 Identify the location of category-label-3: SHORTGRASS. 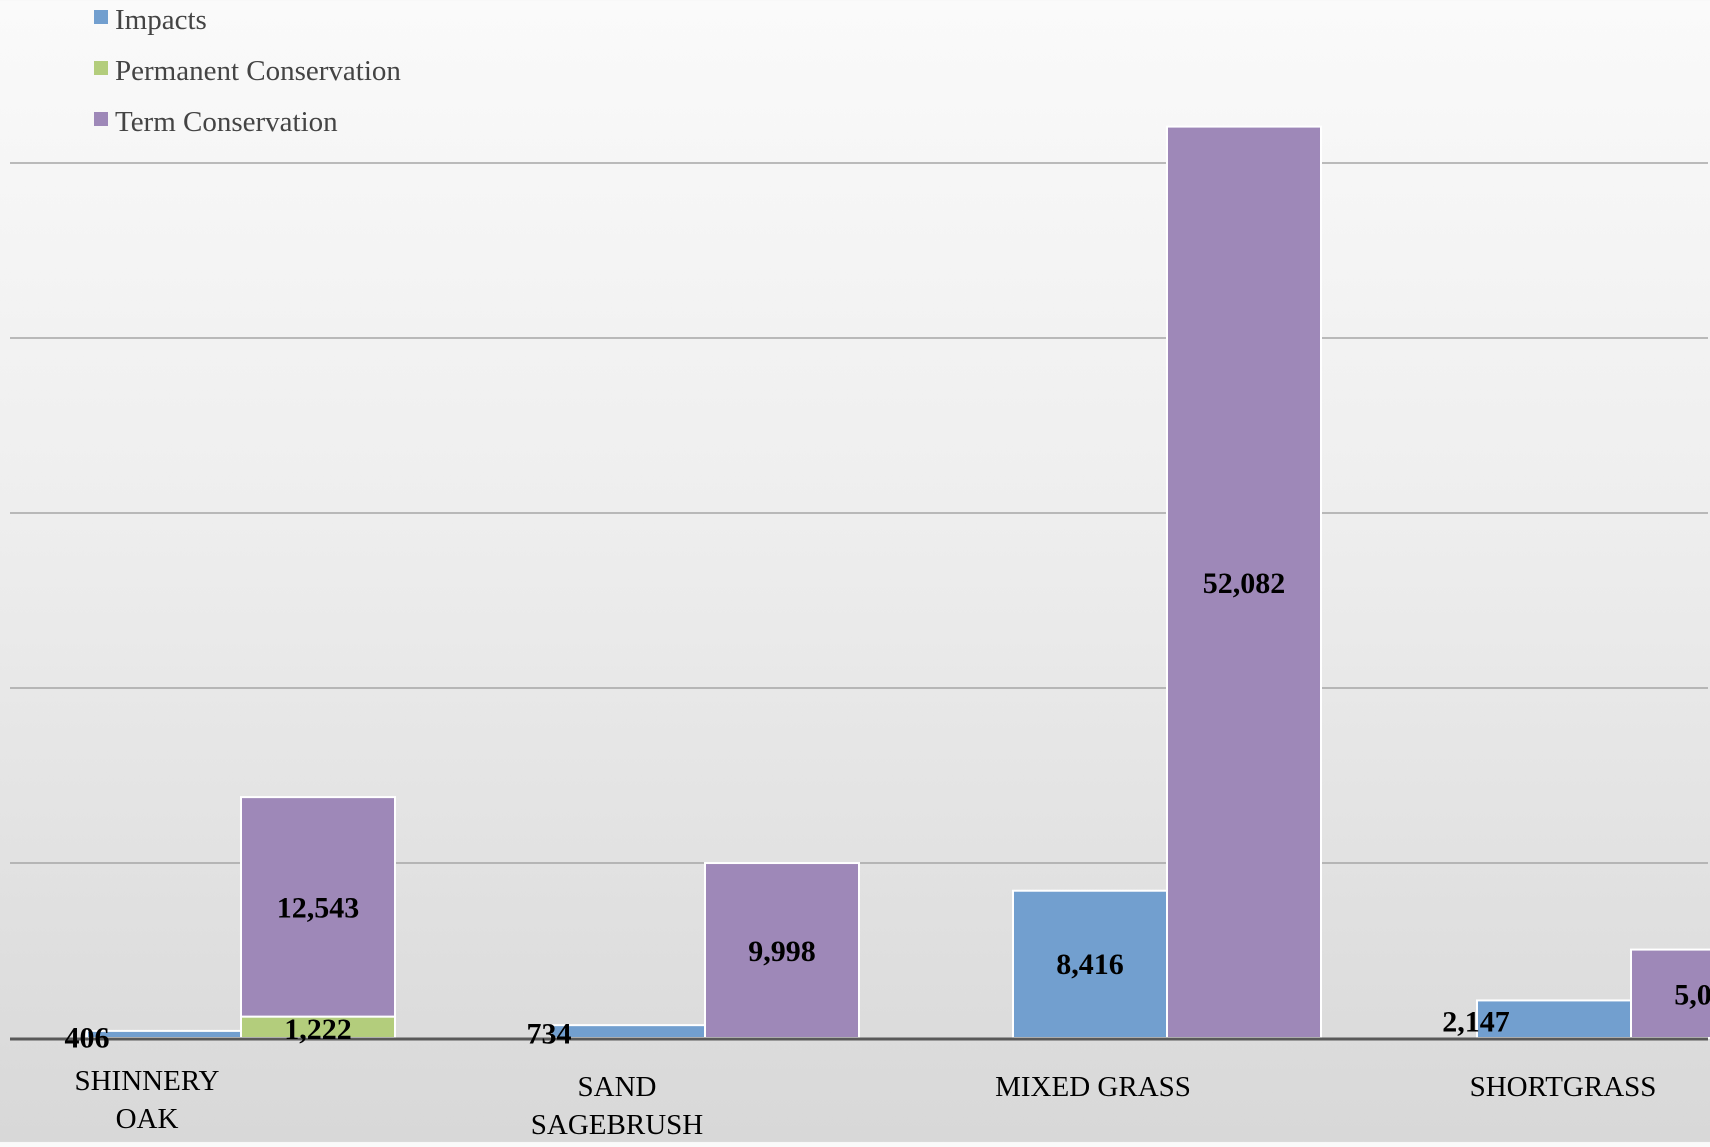
(1563, 1087).